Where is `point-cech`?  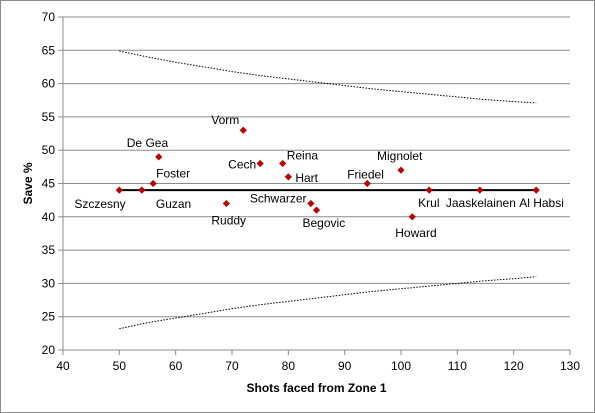
point-cech is located at coordinates (260, 163).